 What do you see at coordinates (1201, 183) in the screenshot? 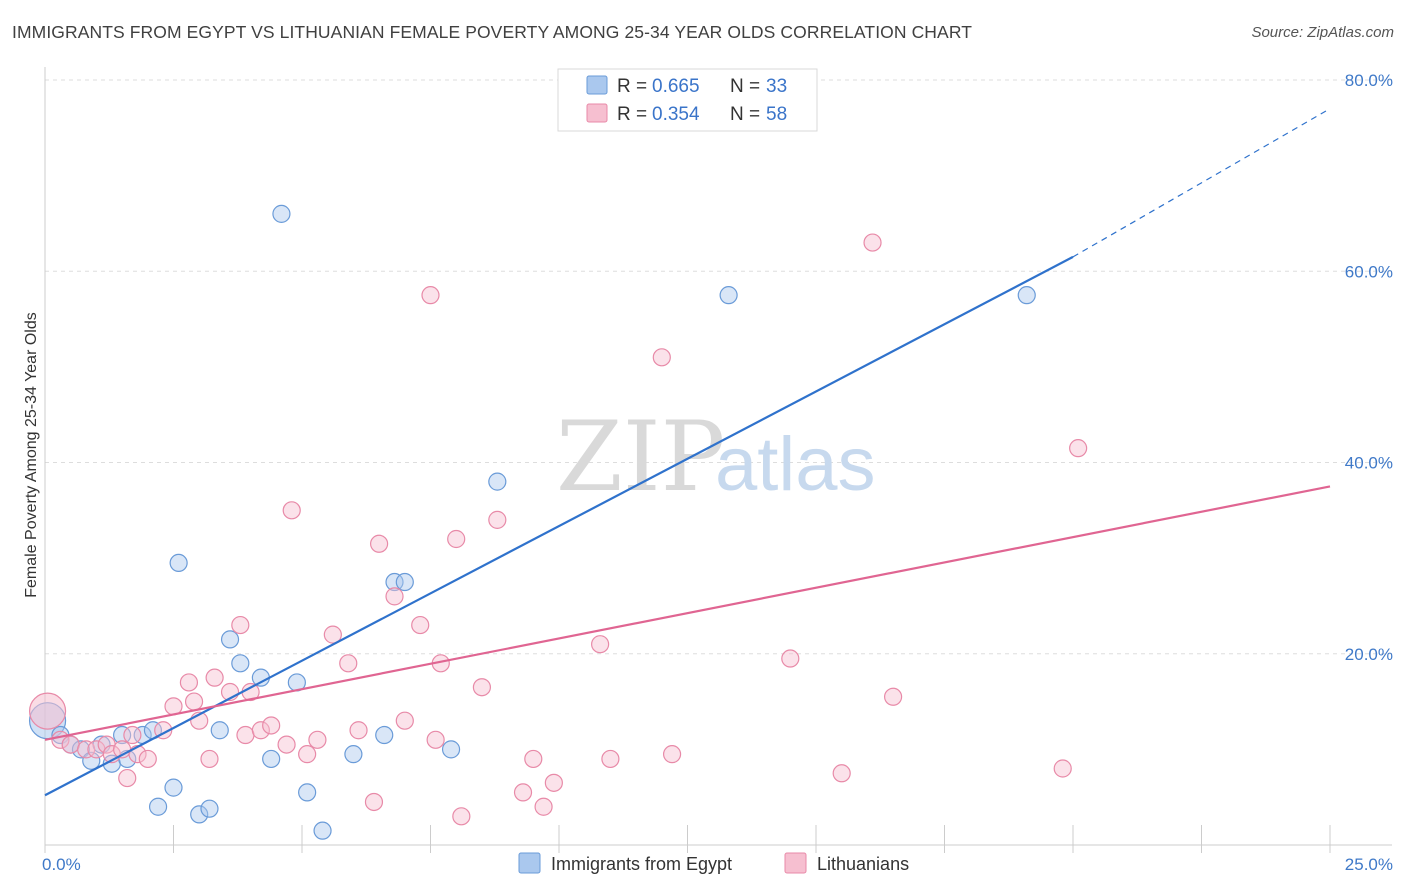
I see `egypt-trend-extension` at bounding box center [1201, 183].